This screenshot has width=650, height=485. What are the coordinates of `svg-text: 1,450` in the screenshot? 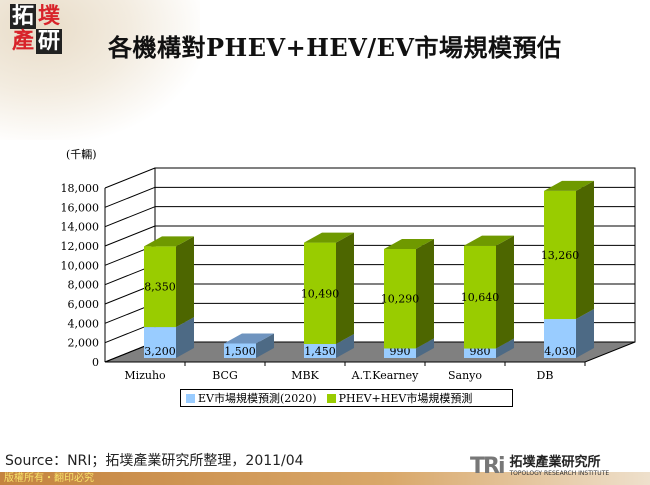 It's located at (320, 351).